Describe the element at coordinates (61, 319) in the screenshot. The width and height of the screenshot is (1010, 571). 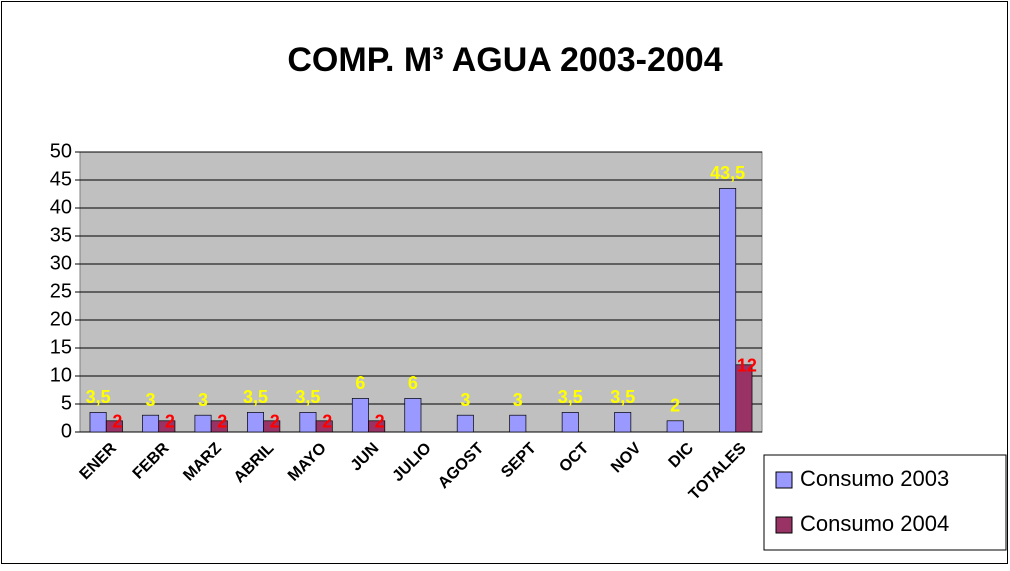
I see `y-tick-label: 20` at that location.